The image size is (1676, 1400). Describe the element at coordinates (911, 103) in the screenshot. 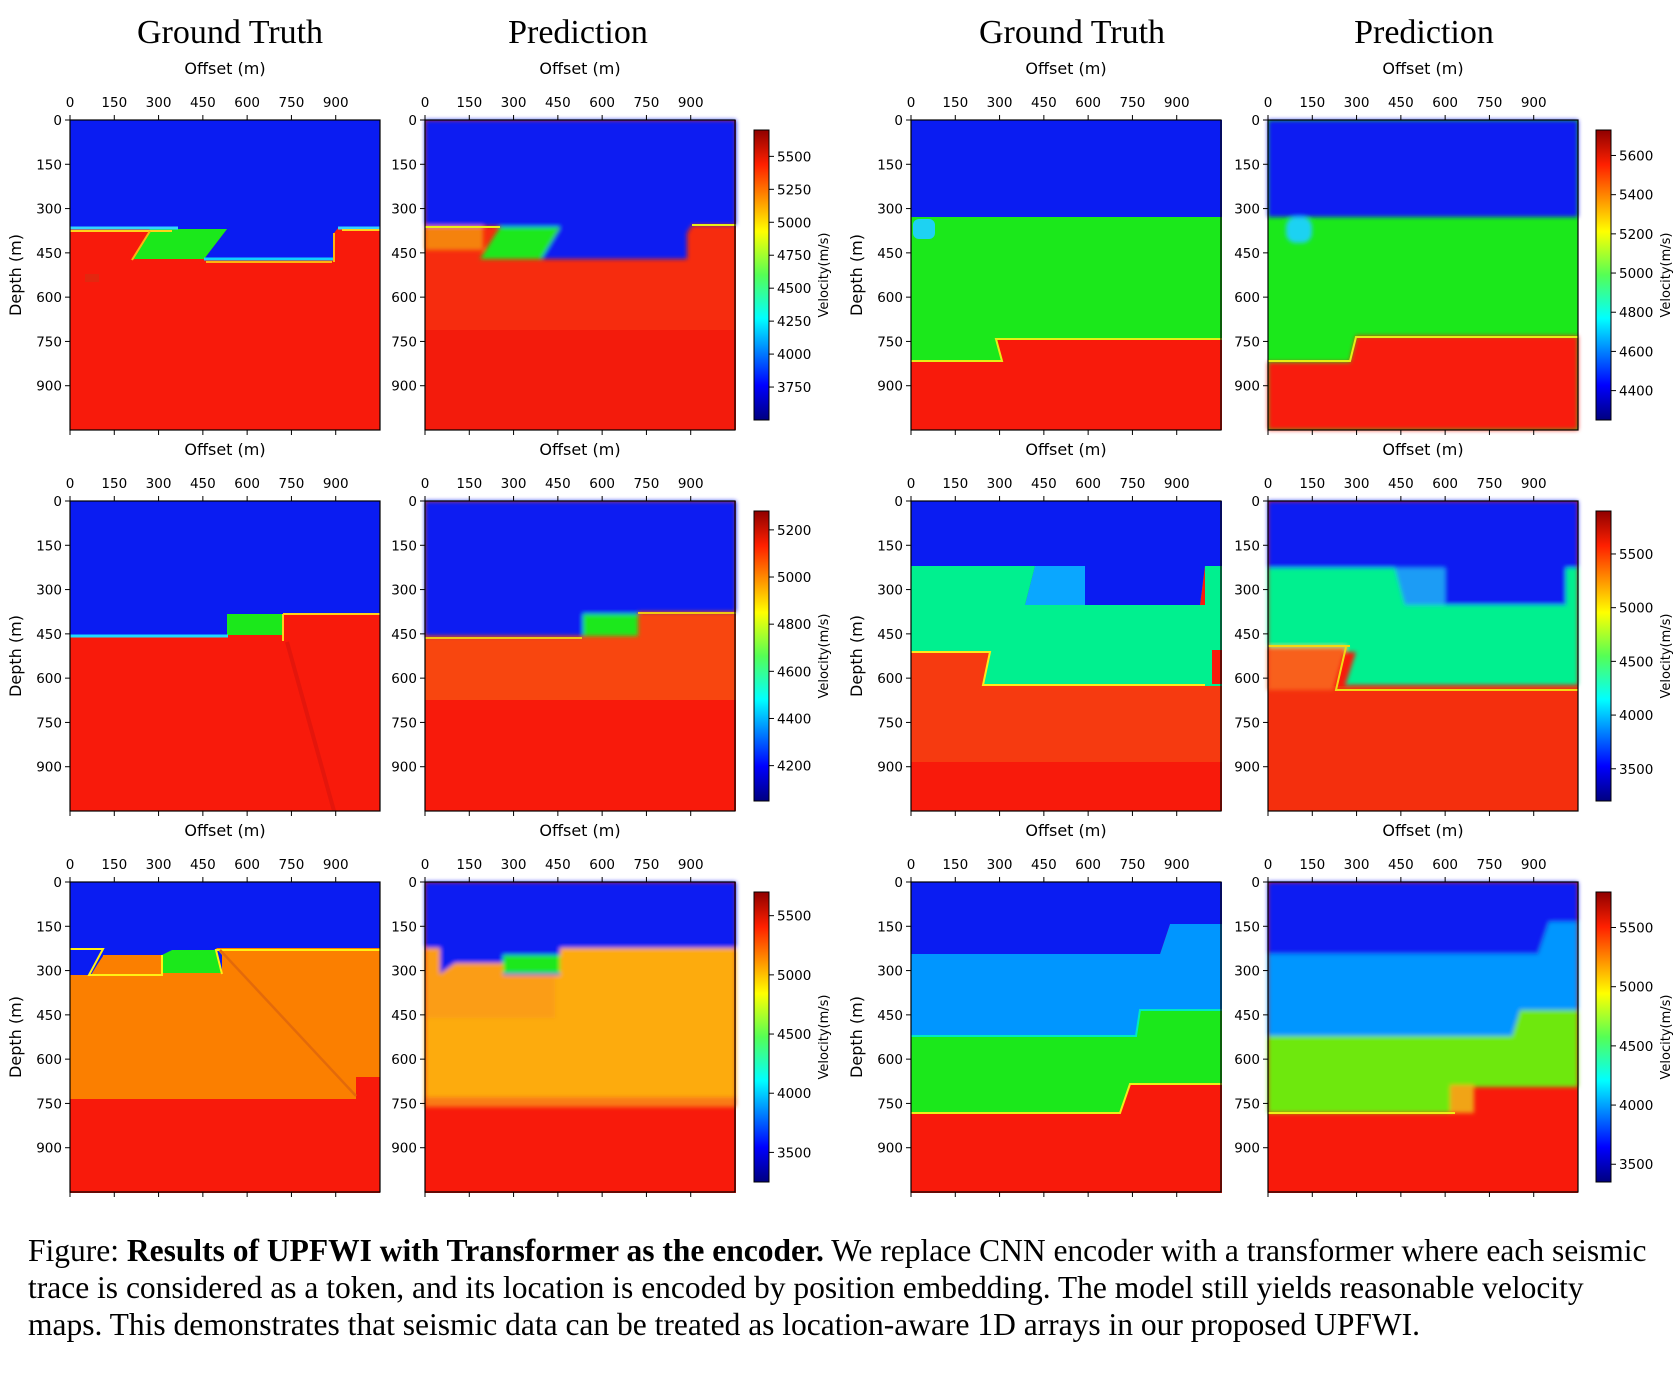

I see `x-tick-label-r1-right-truth: 0` at that location.